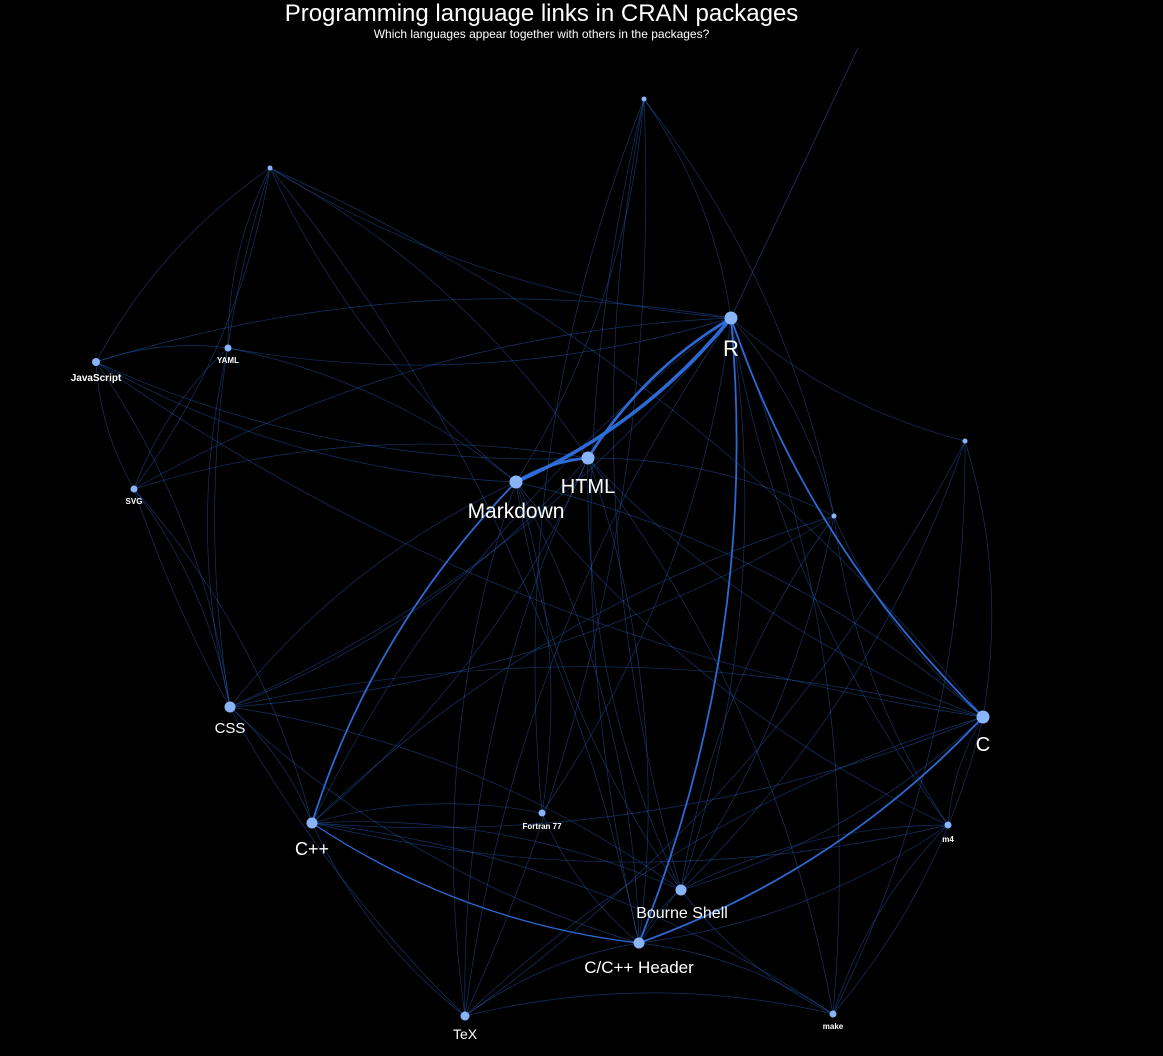 This screenshot has width=1163, height=1056. I want to click on edge-css-u3, so click(532, 611).